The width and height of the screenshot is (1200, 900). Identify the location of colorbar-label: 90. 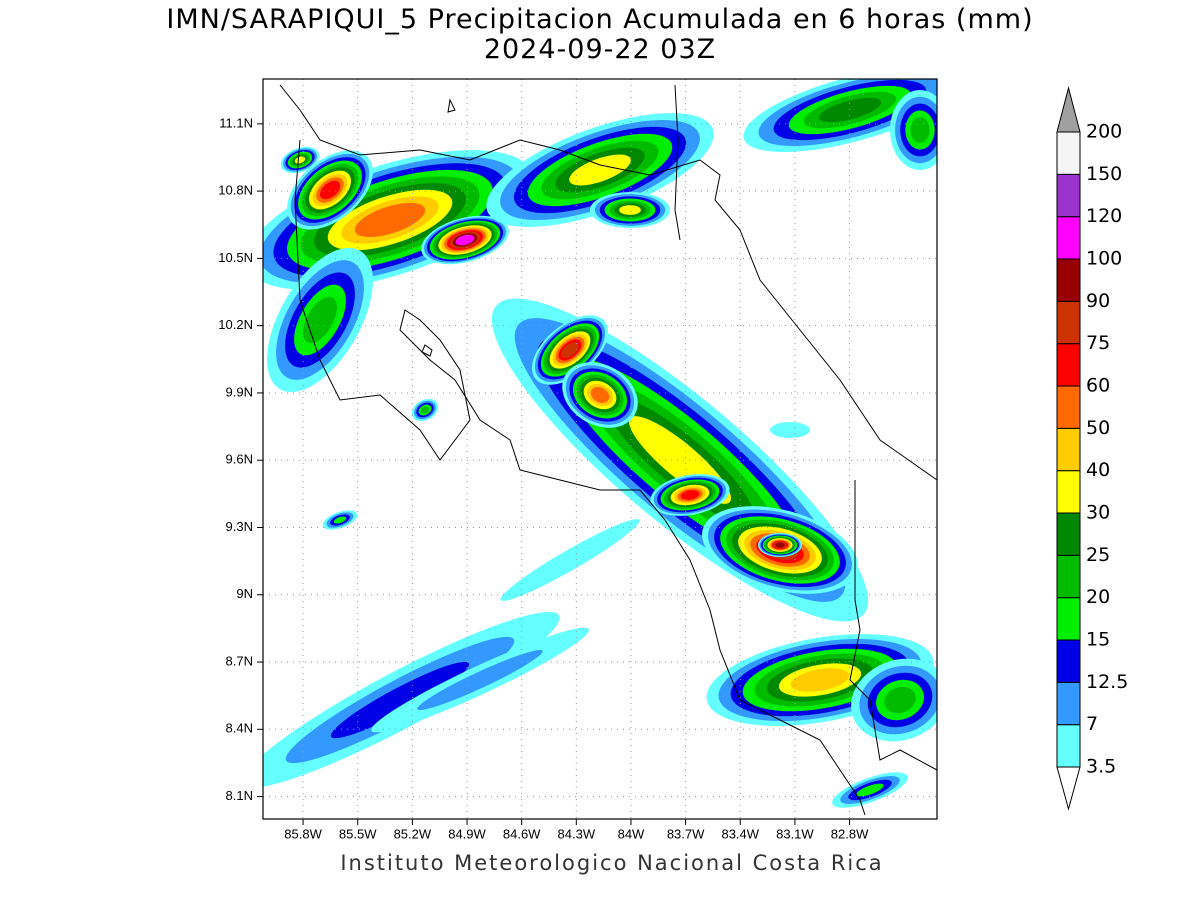
(1098, 301).